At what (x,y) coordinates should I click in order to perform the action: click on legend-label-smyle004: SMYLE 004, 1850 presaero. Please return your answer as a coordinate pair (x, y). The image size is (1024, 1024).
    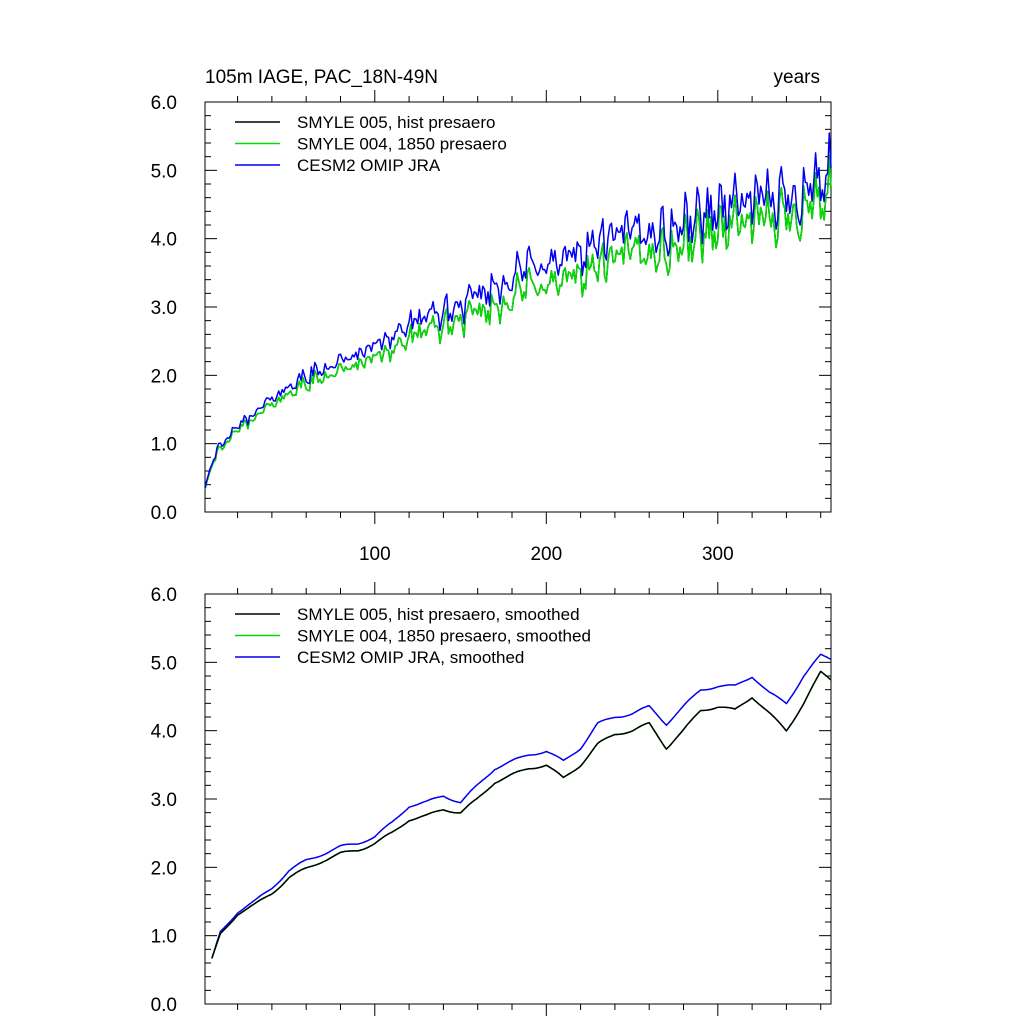
    Looking at the image, I should click on (402, 144).